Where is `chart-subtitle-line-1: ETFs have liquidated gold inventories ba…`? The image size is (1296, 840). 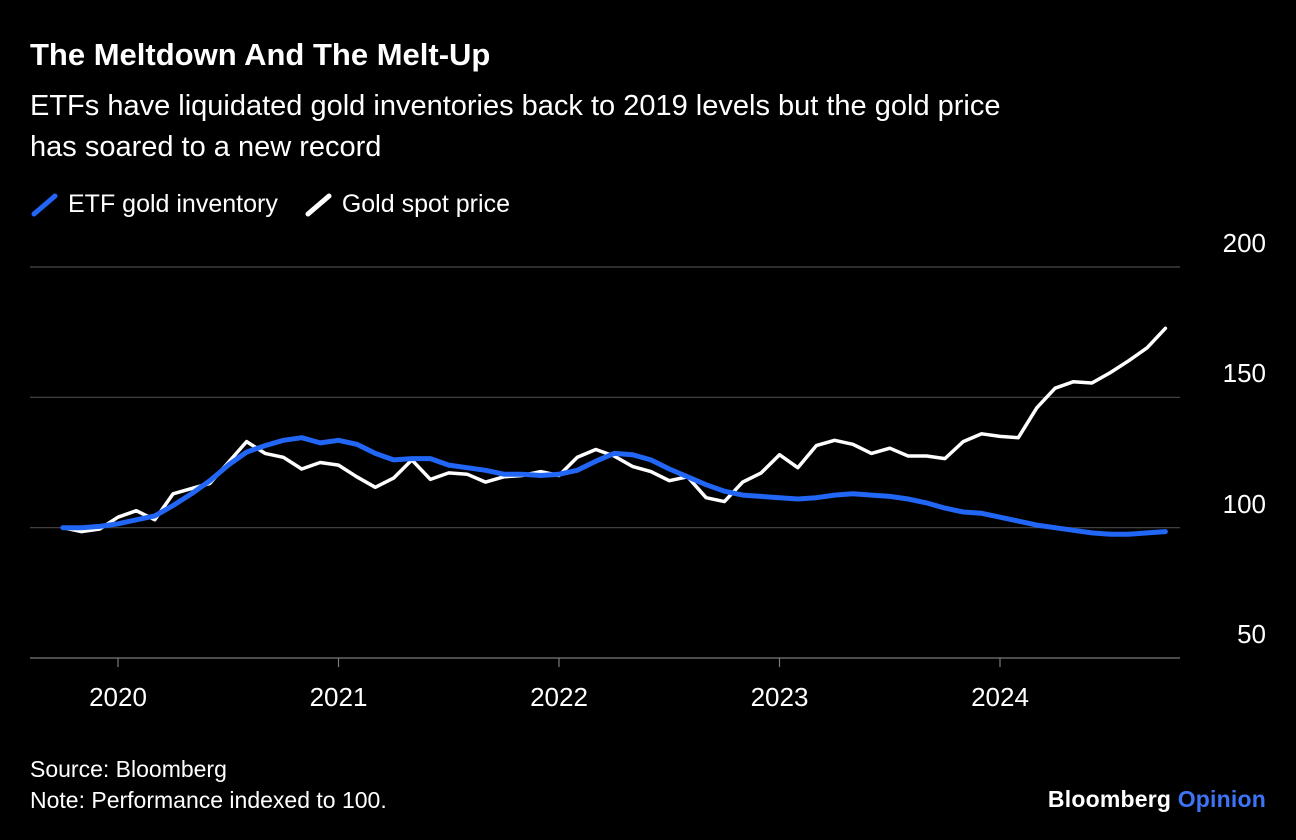
chart-subtitle-line-1: ETFs have liquidated gold inventories ba… is located at coordinates (515, 106).